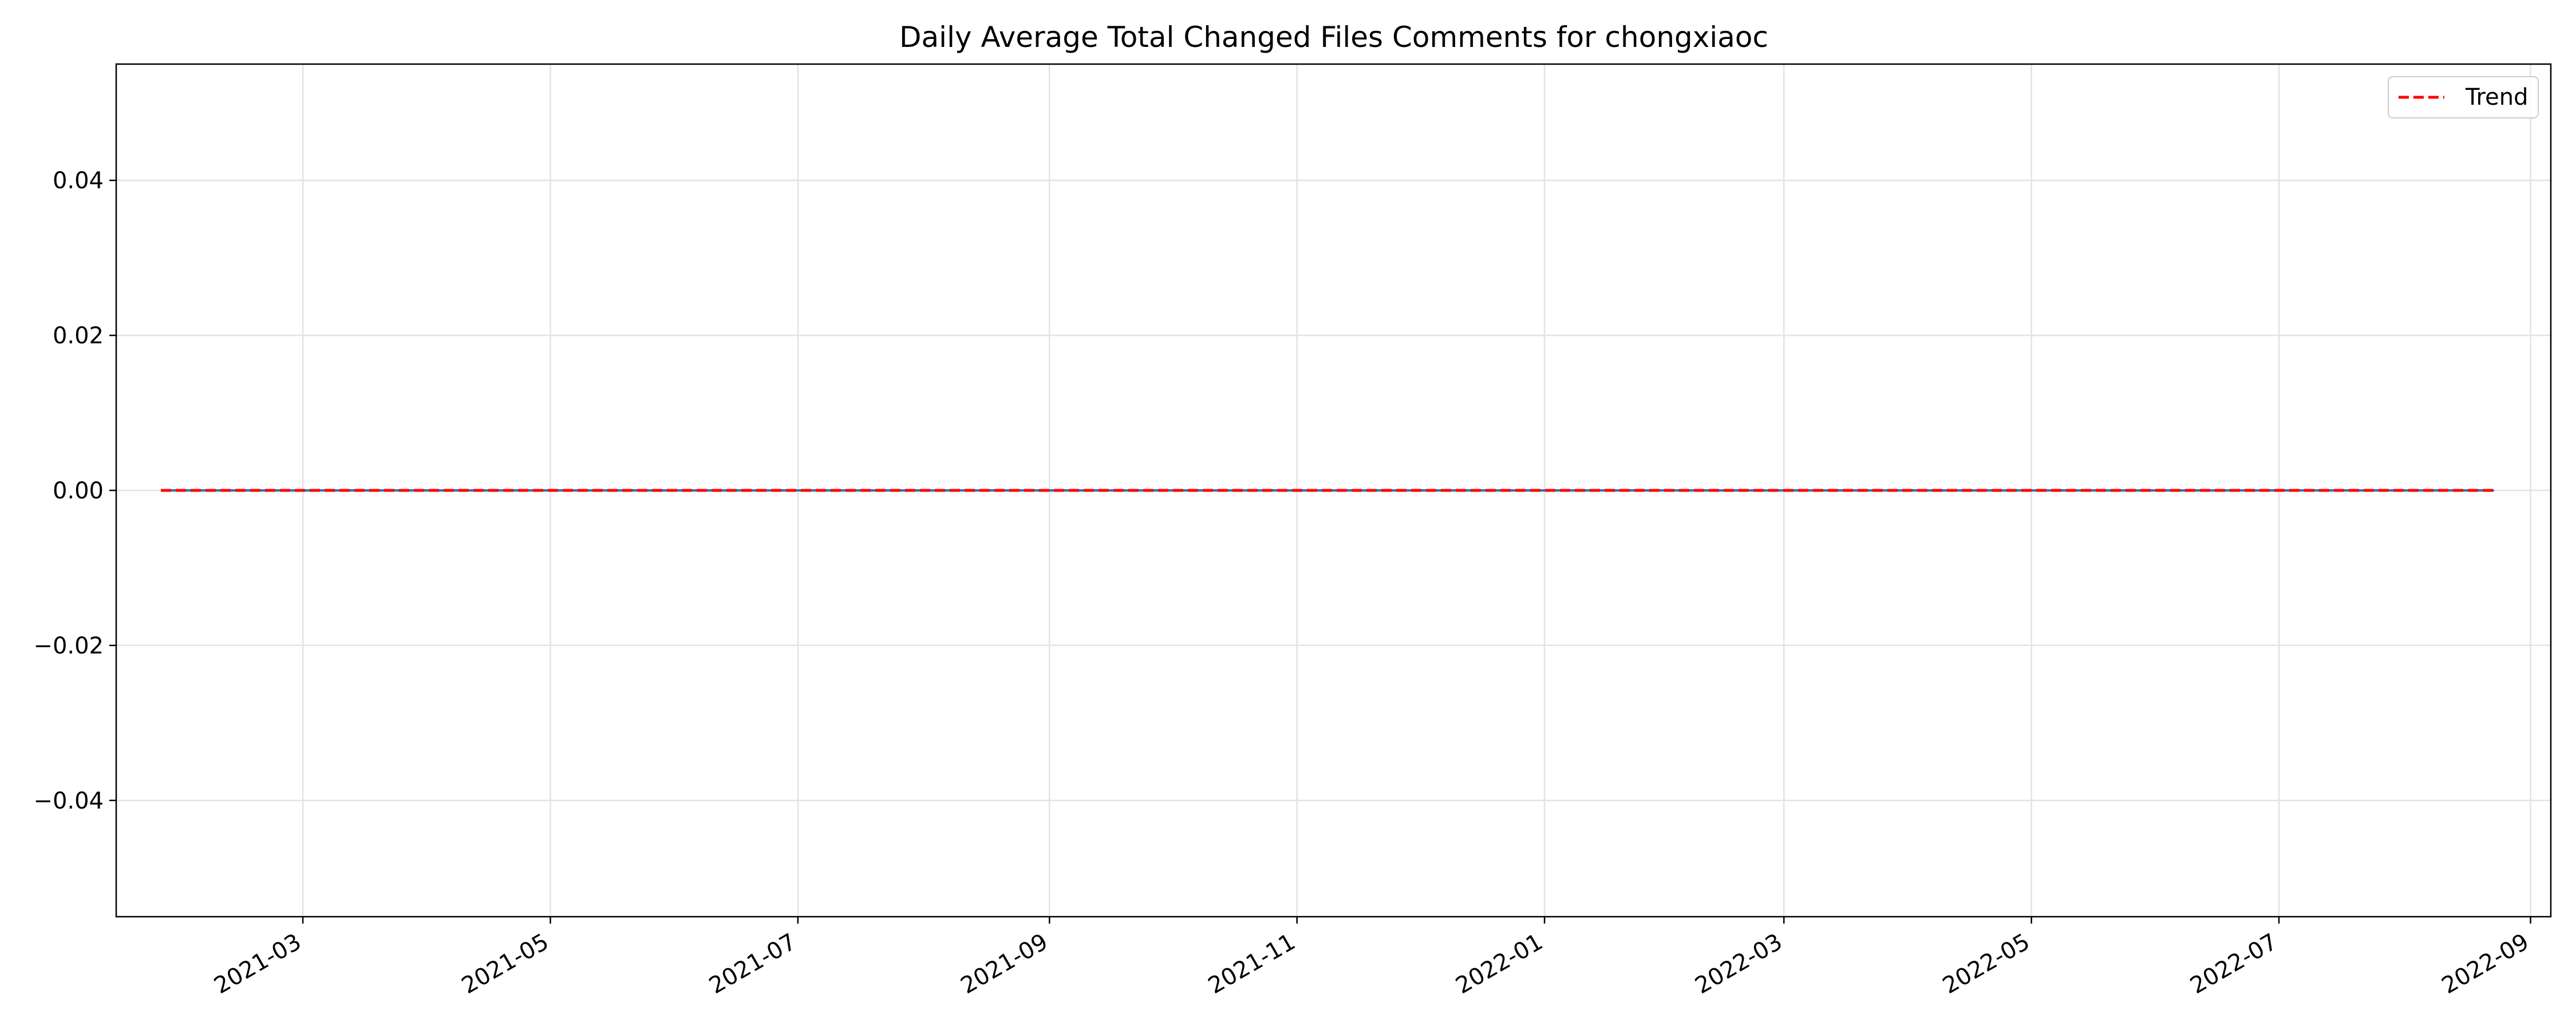 This screenshot has height=1030, width=2576. I want to click on y-tick-label: 0.00, so click(78, 491).